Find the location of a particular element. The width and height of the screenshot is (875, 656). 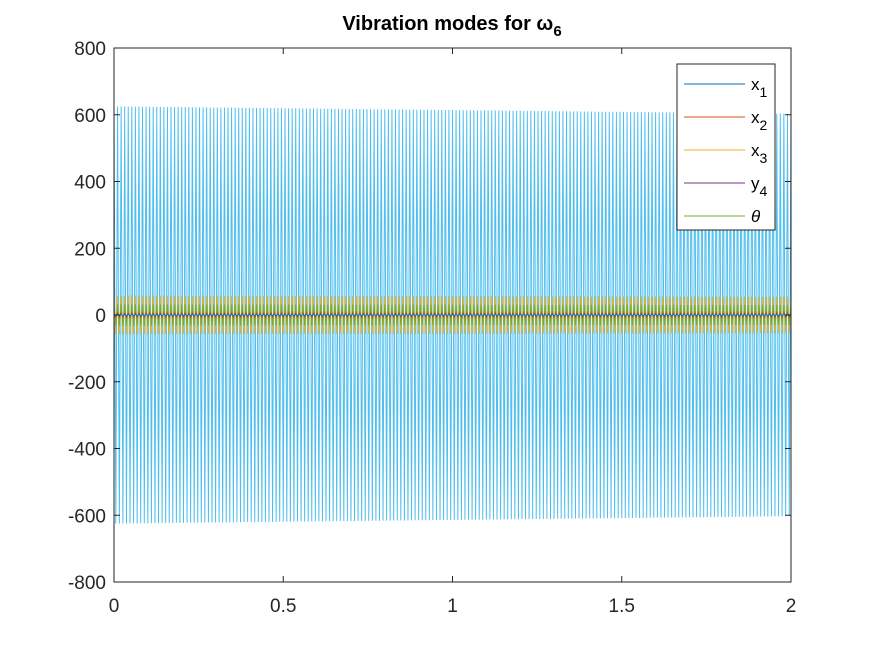

y-tick-label: -400 is located at coordinates (87, 450).